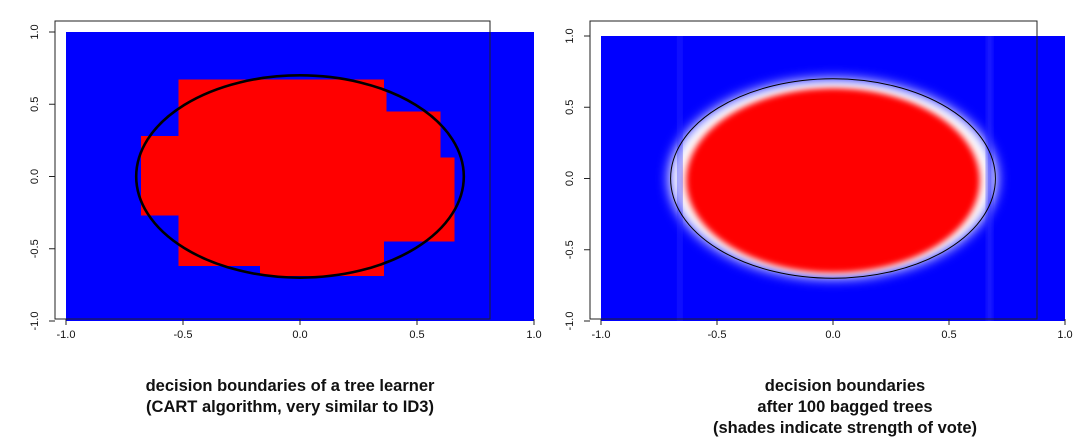 Image resolution: width=1087 pixels, height=446 pixels. Describe the element at coordinates (290, 386) in the screenshot. I see `caption-line: decision boundaries of a tree learner` at that location.